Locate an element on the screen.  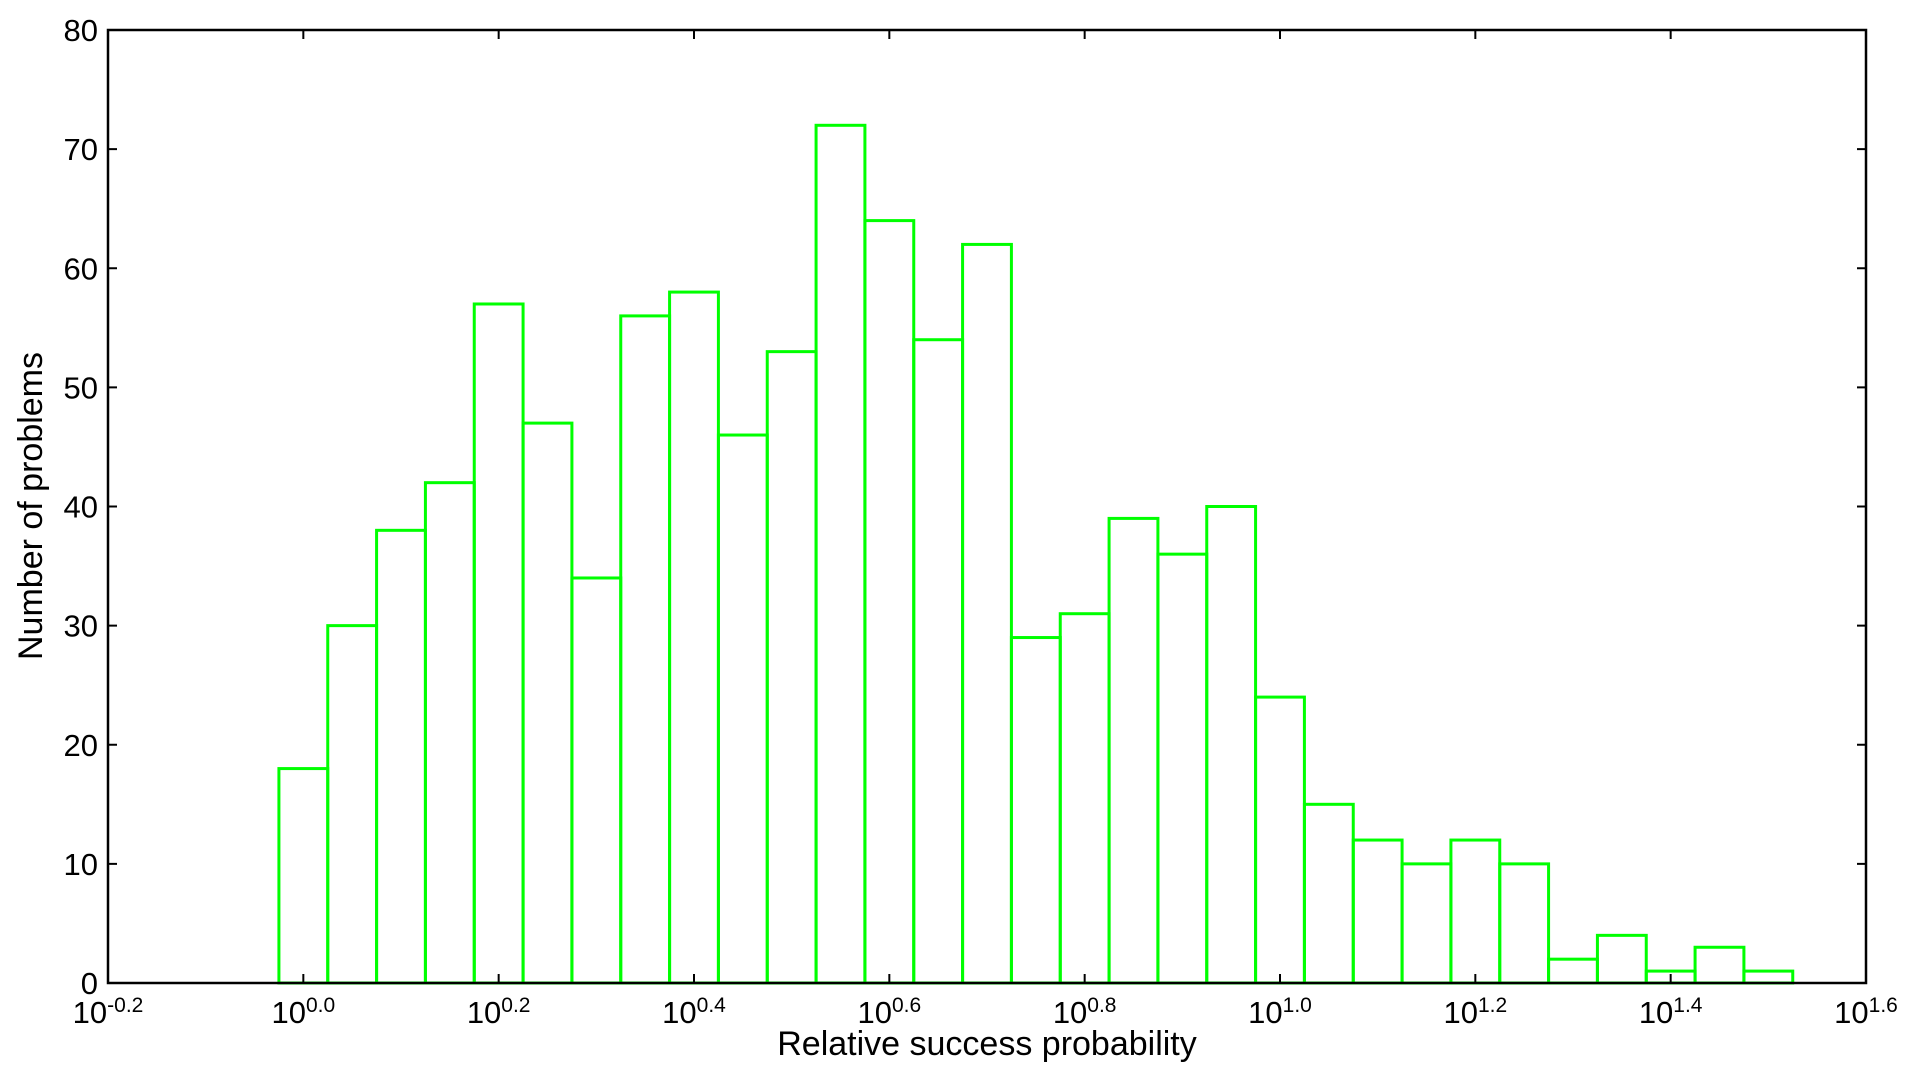
x-tick-label: 100.0 is located at coordinates (303, 1012).